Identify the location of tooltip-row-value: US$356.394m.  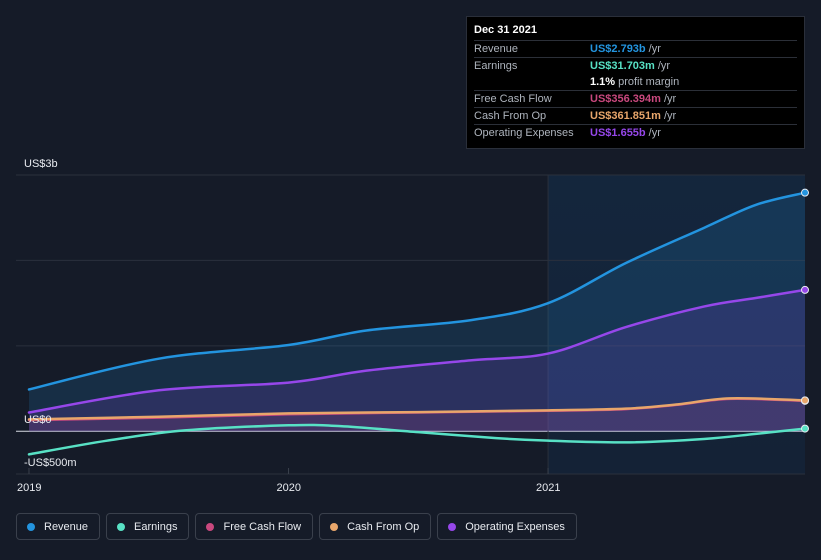
(625, 99).